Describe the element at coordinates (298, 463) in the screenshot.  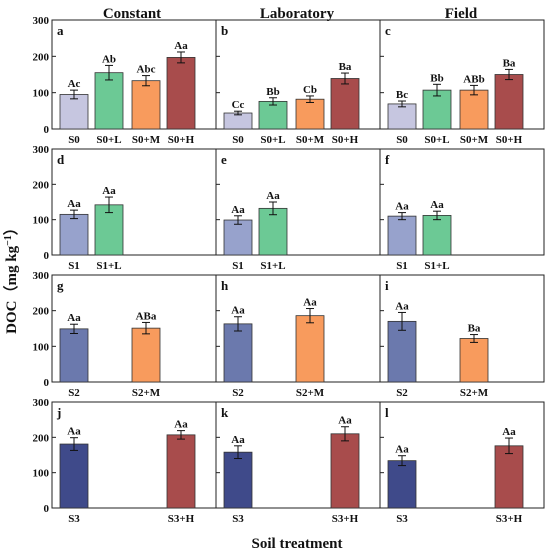
I see `panel-k: k Aa S3 Aa S3+H` at that location.